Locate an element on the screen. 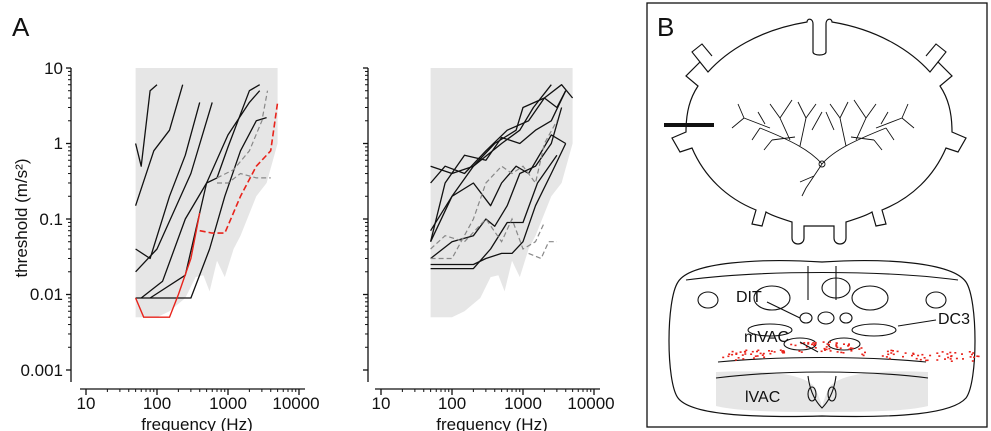  y-tick-label-1: 1 is located at coordinates (58, 143).